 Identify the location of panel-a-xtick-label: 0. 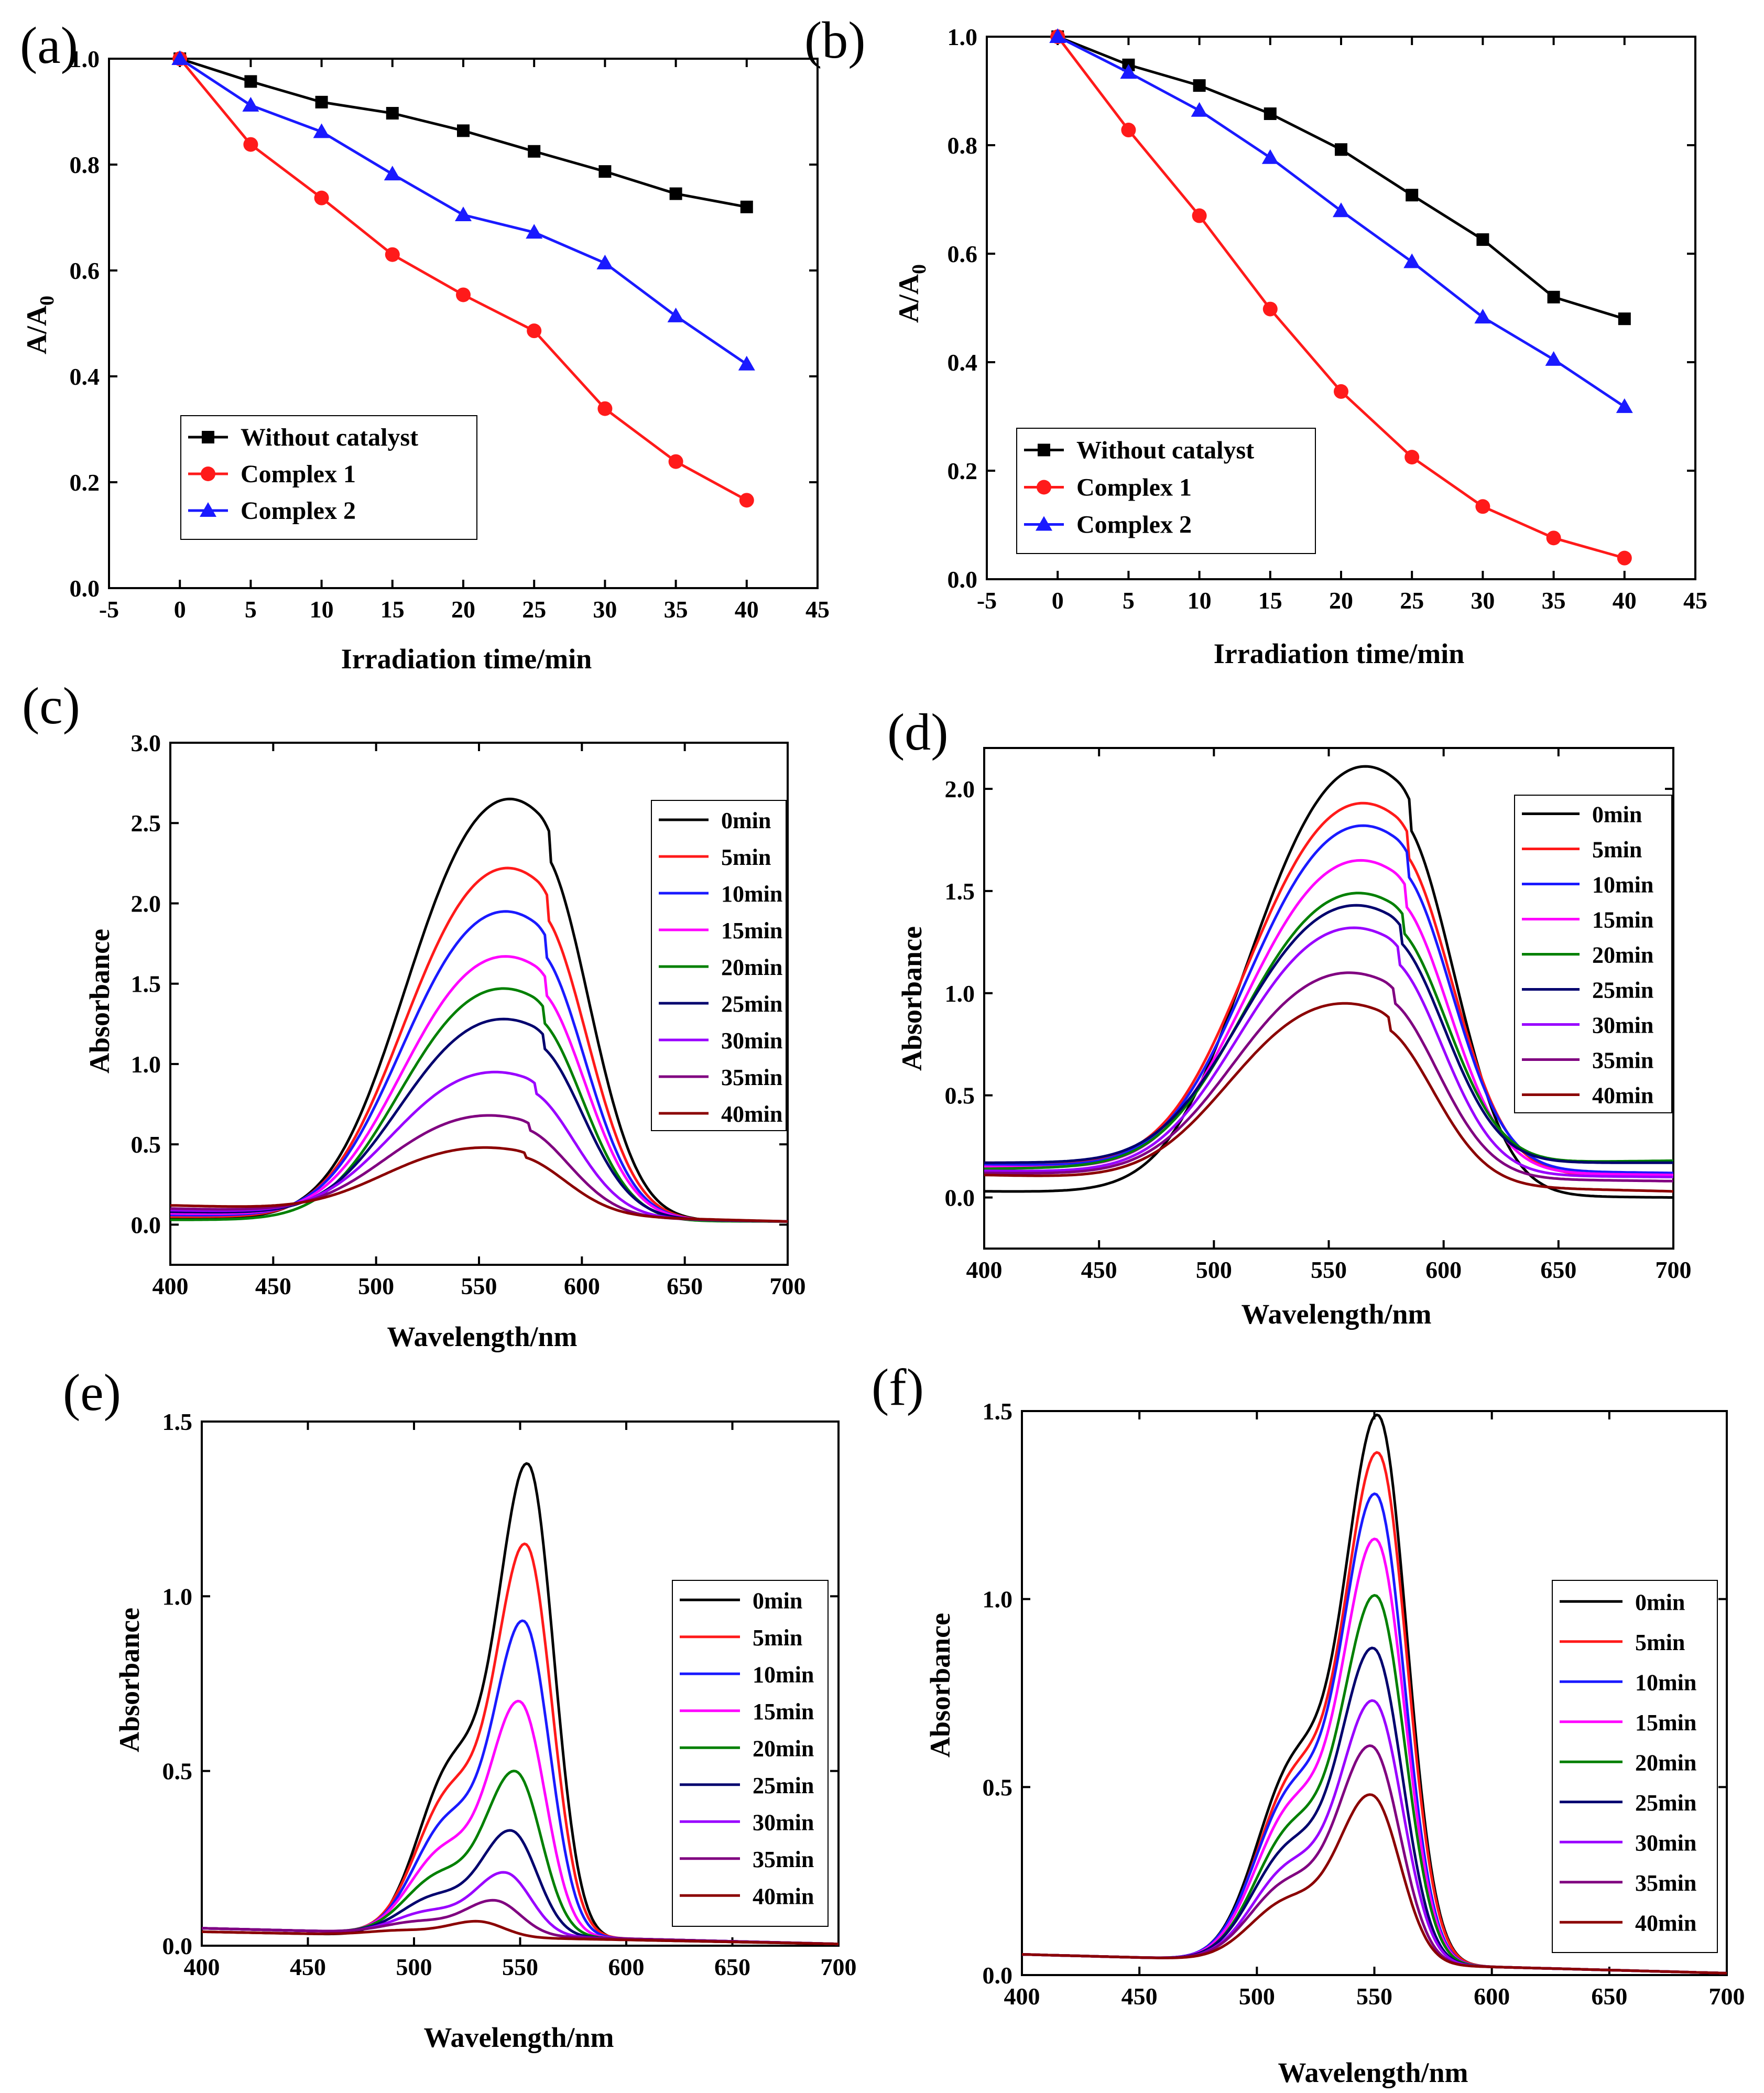
(180, 609).